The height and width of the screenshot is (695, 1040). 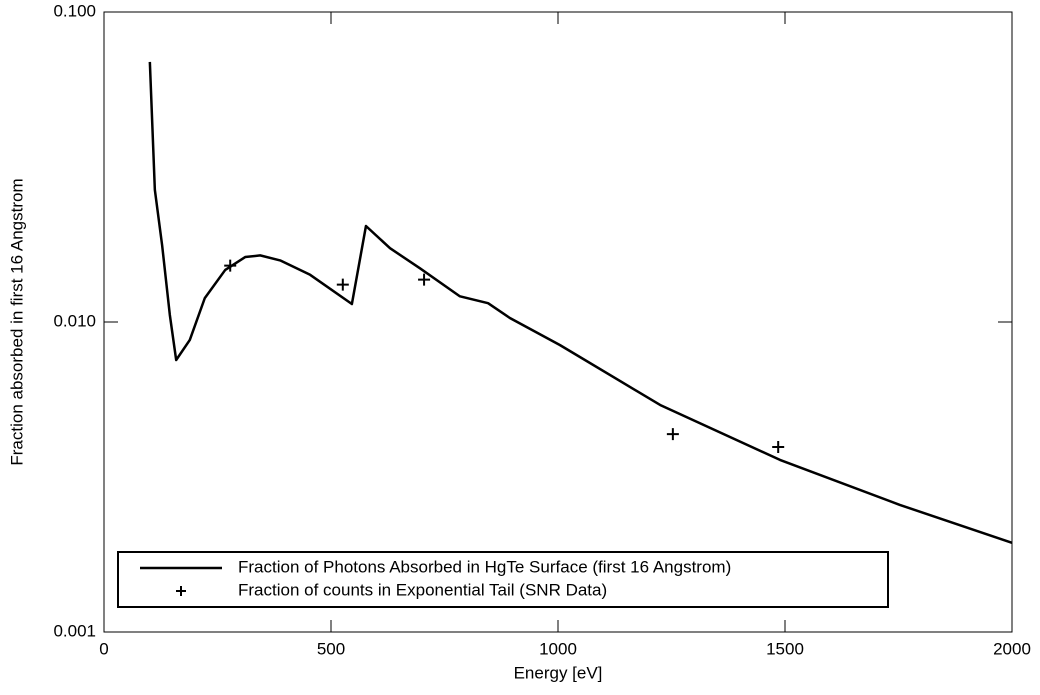 I want to click on legend-swatch, so click(x=181, y=591).